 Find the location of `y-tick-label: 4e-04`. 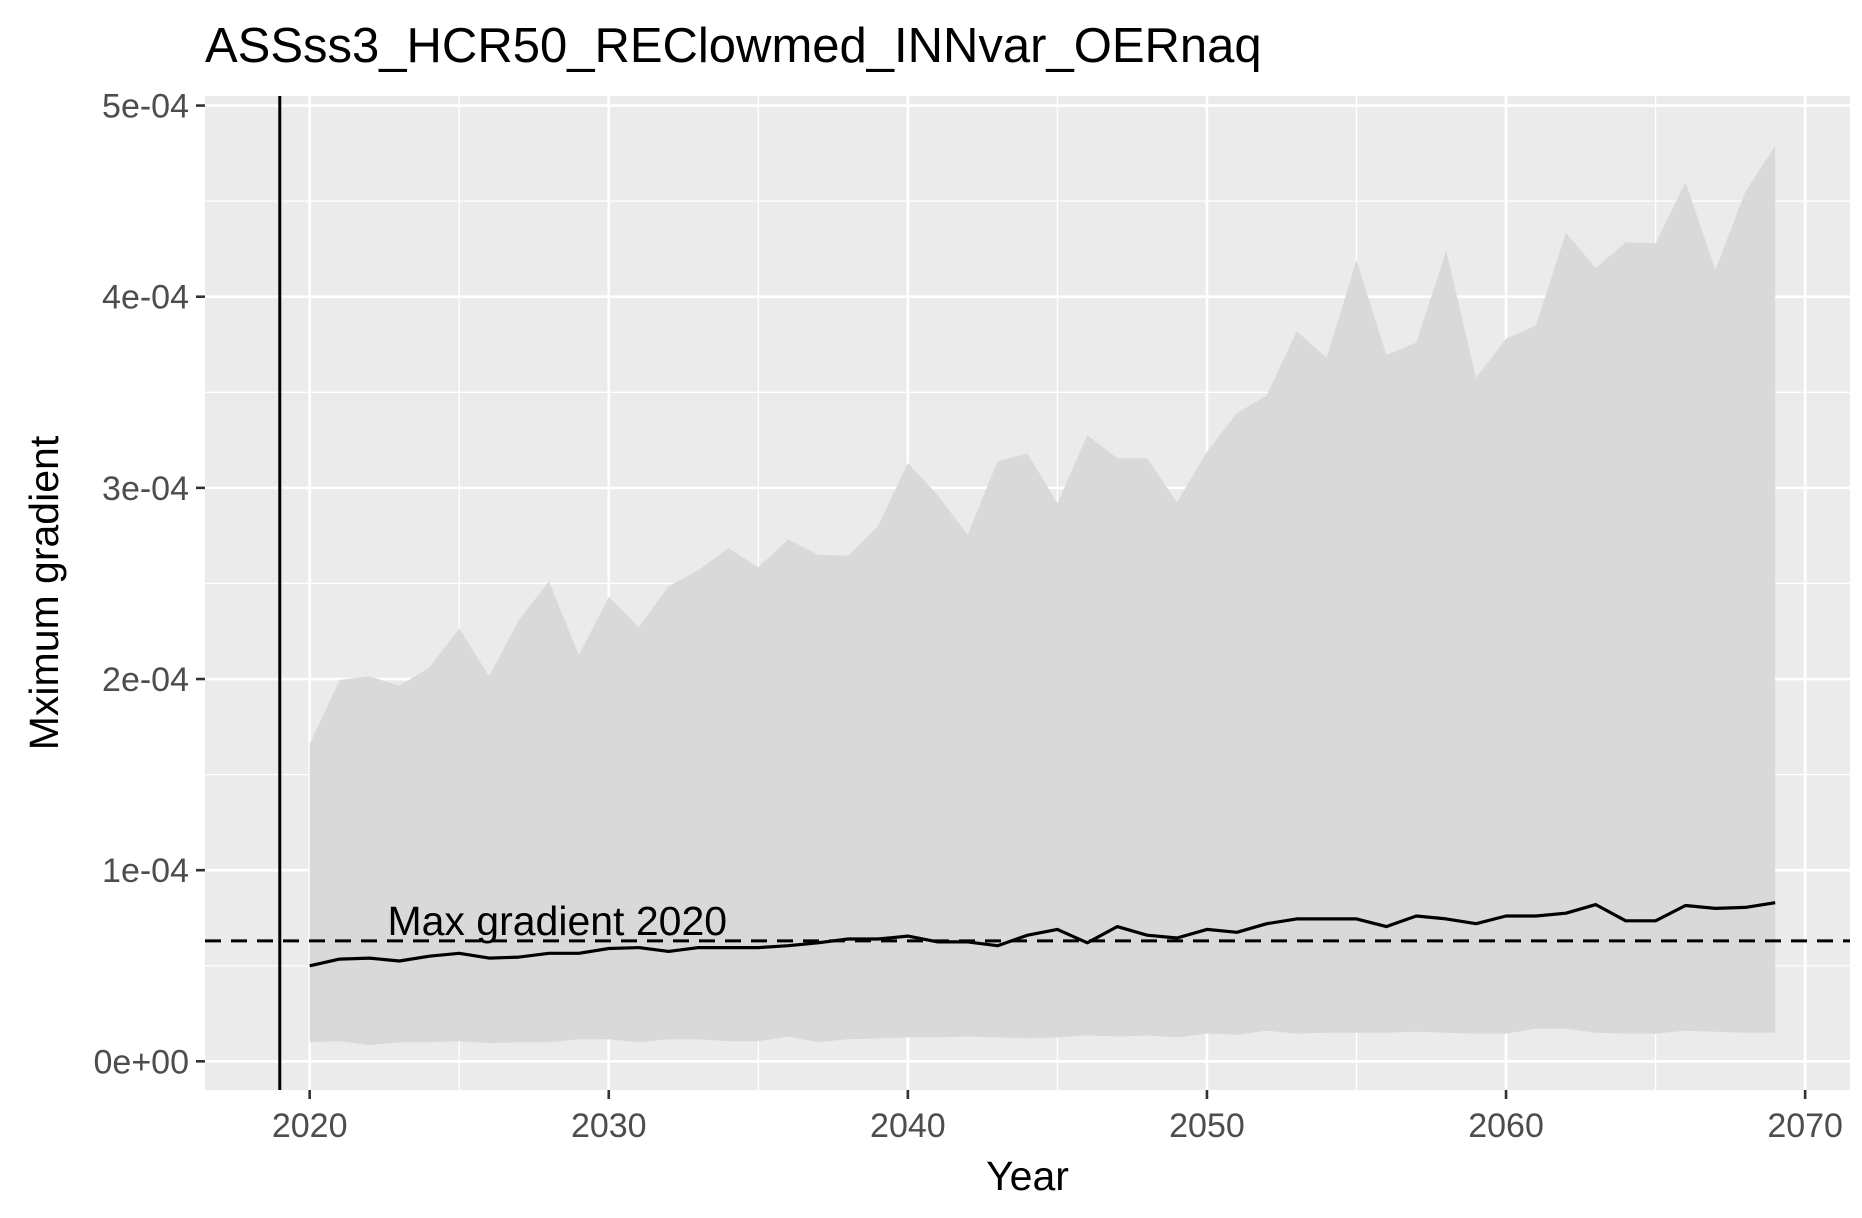

y-tick-label: 4e-04 is located at coordinates (145, 298).